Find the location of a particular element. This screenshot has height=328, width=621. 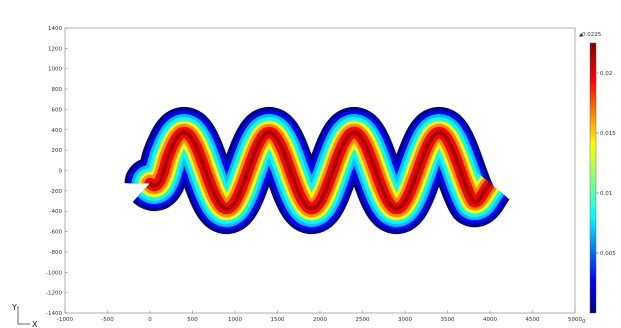

x-tick-label: 4000 is located at coordinates (490, 320).